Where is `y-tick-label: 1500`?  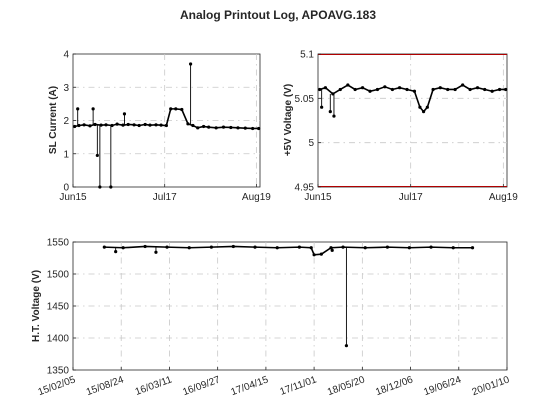
y-tick-label: 1500 is located at coordinates (58, 275).